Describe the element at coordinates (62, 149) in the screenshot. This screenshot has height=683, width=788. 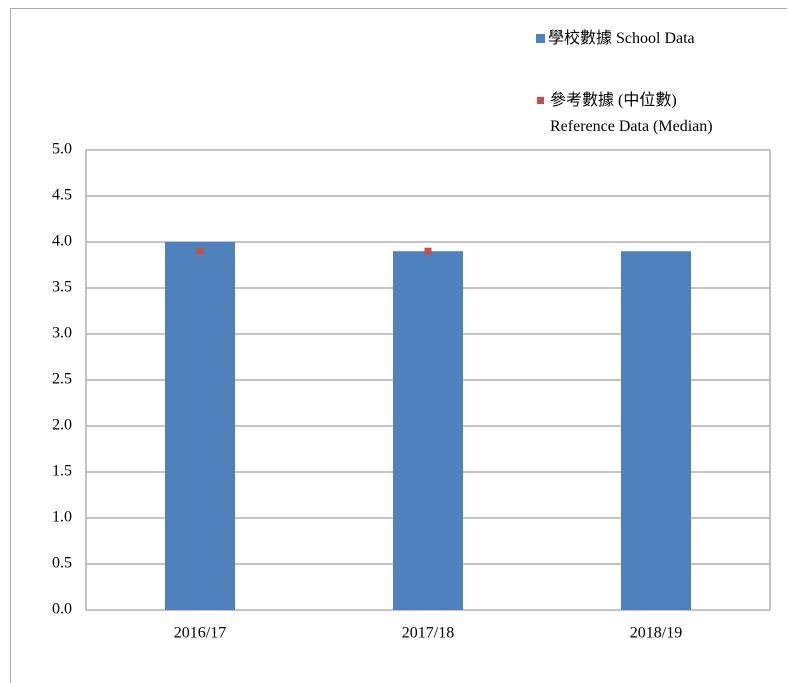
I see `y-tick-label: 5.0` at that location.